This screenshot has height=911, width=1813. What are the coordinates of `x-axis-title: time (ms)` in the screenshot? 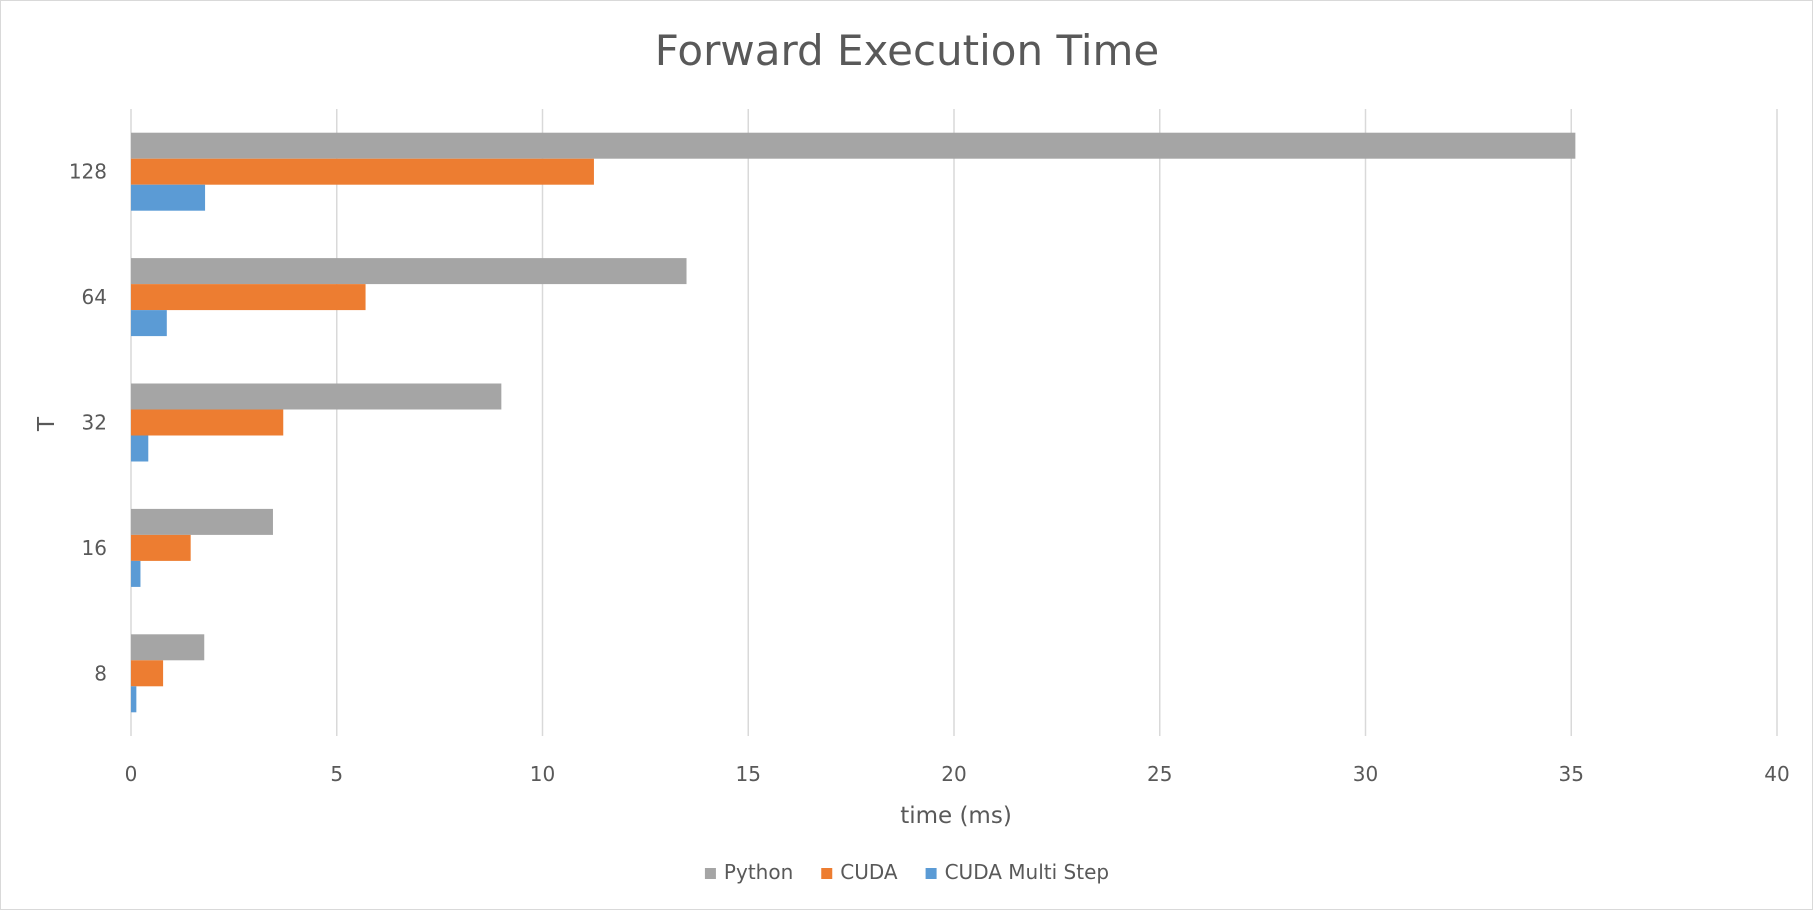 It's located at (956, 816).